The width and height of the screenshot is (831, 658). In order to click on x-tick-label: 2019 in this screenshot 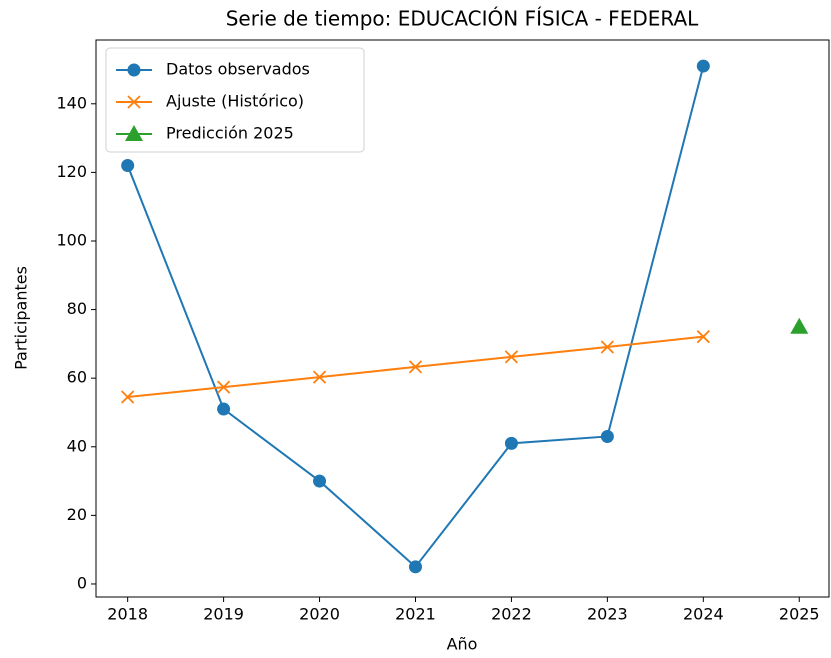, I will do `click(223, 614)`.